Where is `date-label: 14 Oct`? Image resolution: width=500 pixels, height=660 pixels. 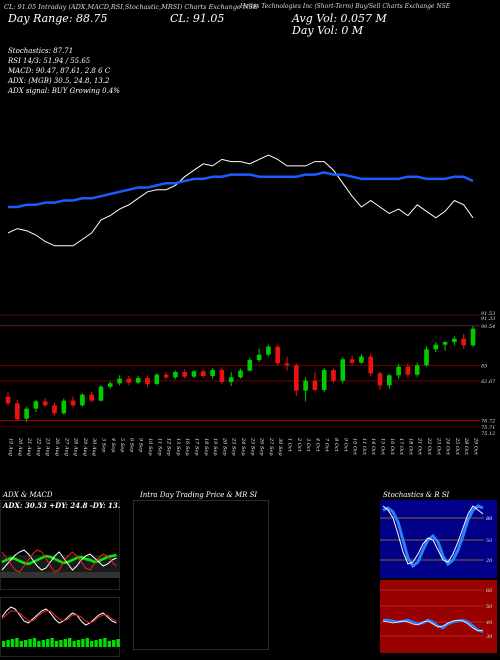
date-label: 14 Oct is located at coordinates (373, 447).